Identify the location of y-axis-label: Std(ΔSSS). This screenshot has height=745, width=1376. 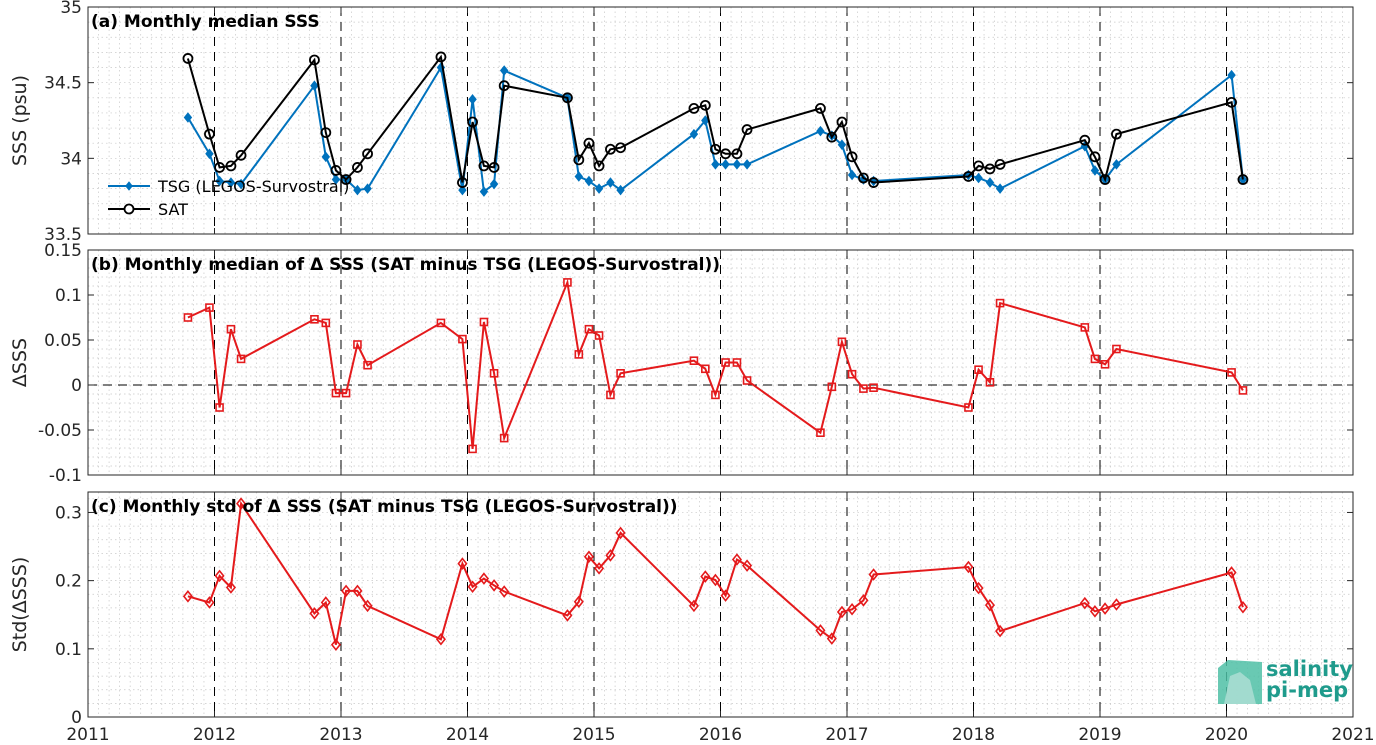
(20, 605).